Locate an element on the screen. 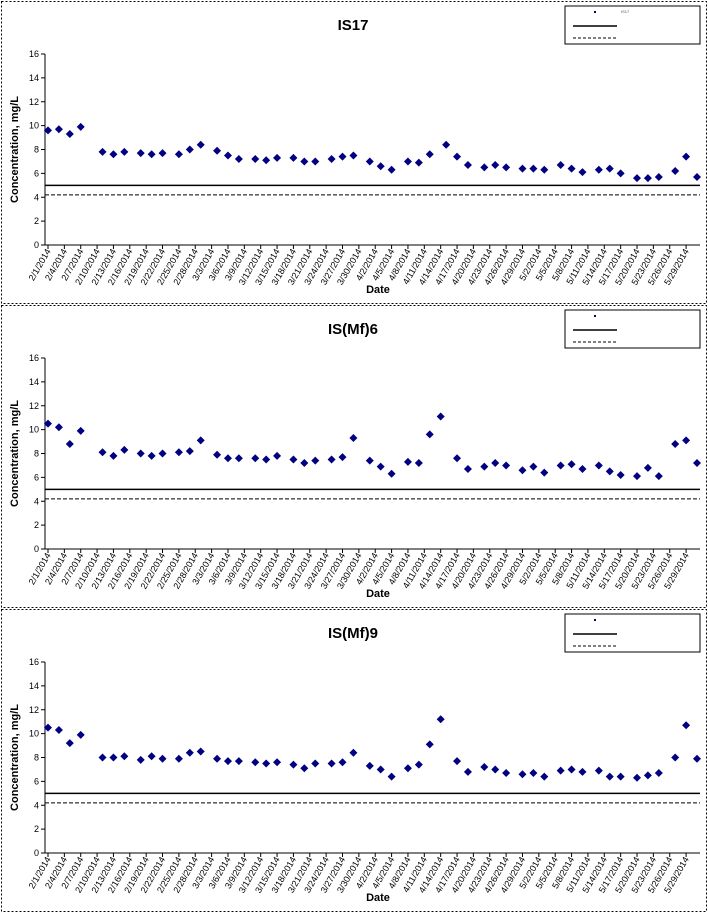  chart-title: IS17 is located at coordinates (353, 25).